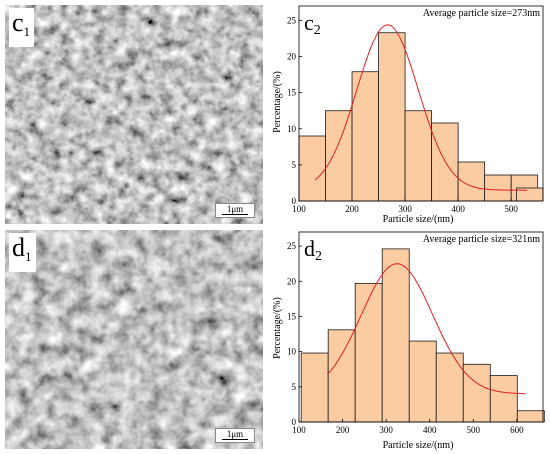 This screenshot has height=454, width=550. Describe the element at coordinates (481, 239) in the screenshot. I see `annotation-average: Average particle size=321nm` at that location.